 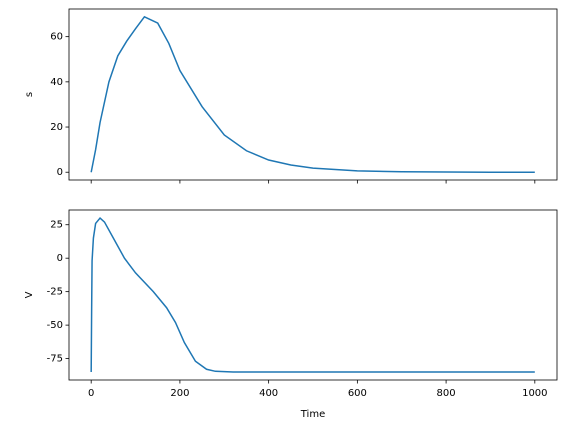 I want to click on y-tick-label: 60, so click(x=56, y=37).